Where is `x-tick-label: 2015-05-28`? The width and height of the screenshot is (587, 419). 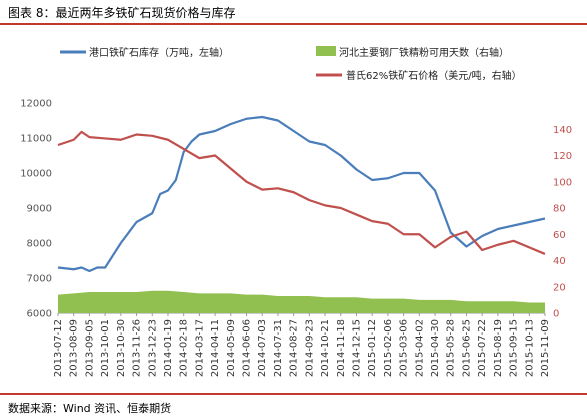 x-tick-label: 2015-05-28 is located at coordinates (451, 348).